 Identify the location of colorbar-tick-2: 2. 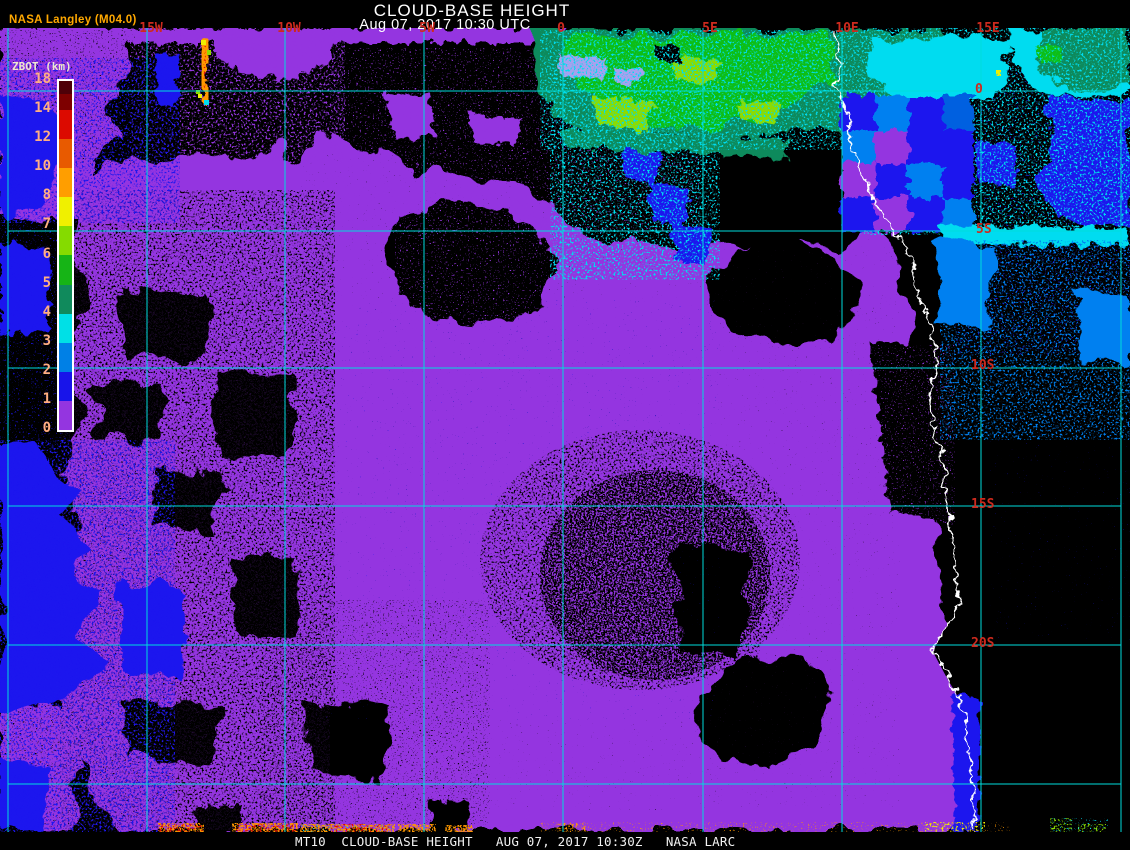
(46, 369).